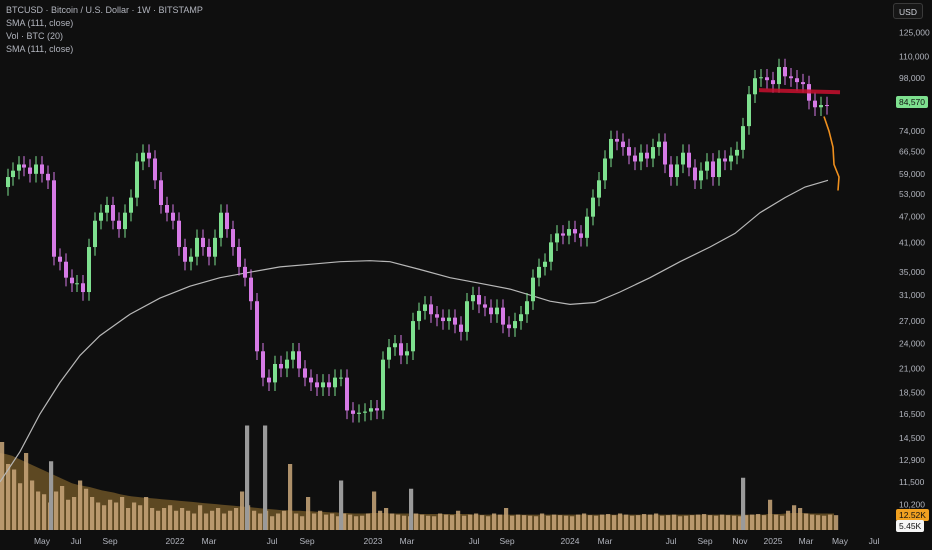  Describe the element at coordinates (799, 139) in the screenshot. I see `user-drawings` at that location.